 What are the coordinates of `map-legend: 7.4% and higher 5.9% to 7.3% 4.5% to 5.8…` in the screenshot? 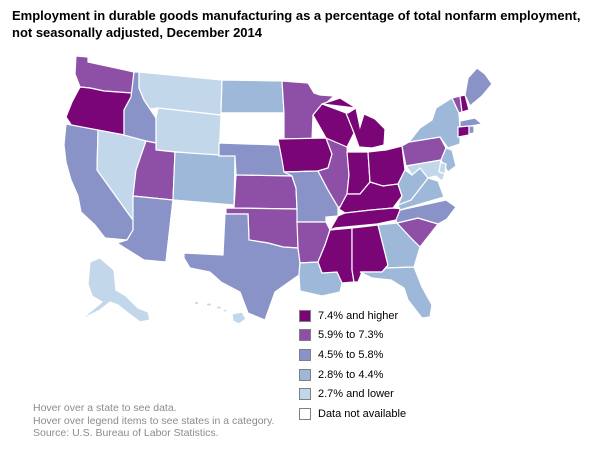 It's located at (352, 365).